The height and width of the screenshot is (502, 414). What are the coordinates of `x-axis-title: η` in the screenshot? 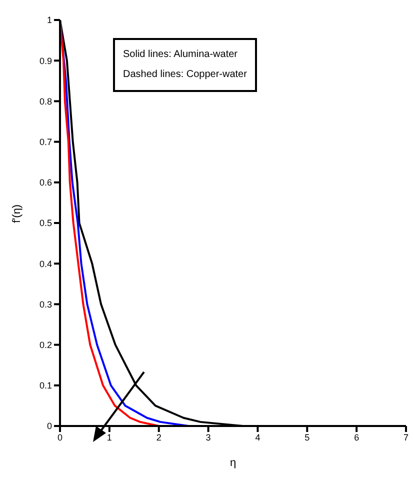 It's located at (233, 463).